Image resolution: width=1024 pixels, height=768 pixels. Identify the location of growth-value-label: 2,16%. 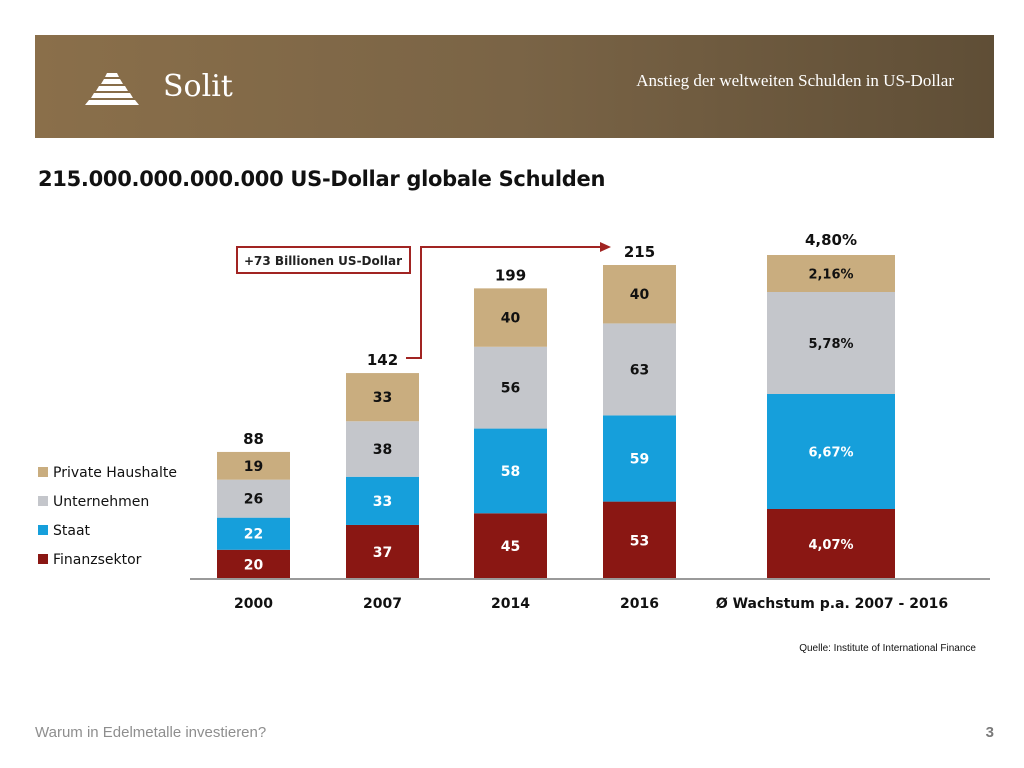
(830, 275).